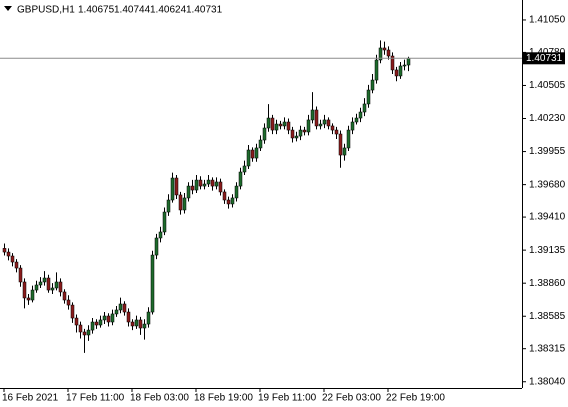 This screenshot has height=407, width=568. Describe the element at coordinates (415, 398) in the screenshot. I see `x-tick-label: 22 Feb 19:00` at that location.